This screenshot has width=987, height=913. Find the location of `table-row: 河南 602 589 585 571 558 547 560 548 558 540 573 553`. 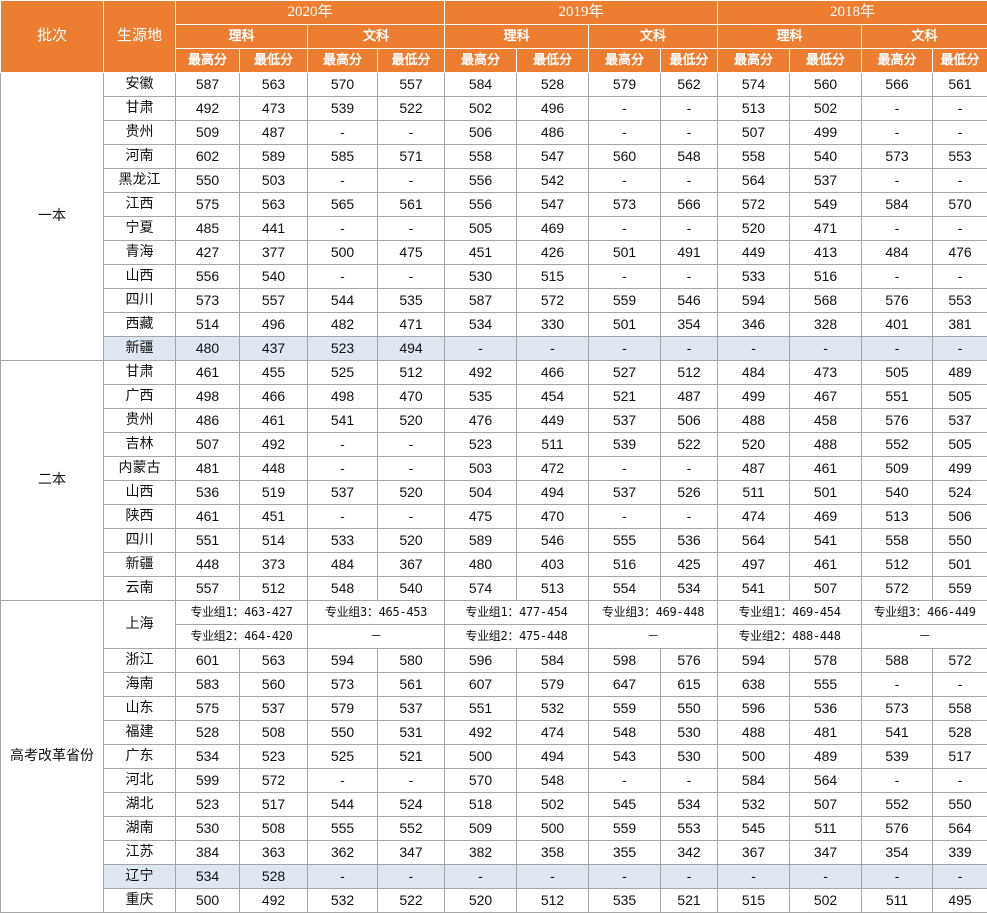

table-row: 河南 602 589 585 571 558 547 560 548 558 540 573 553 is located at coordinates (494, 156).